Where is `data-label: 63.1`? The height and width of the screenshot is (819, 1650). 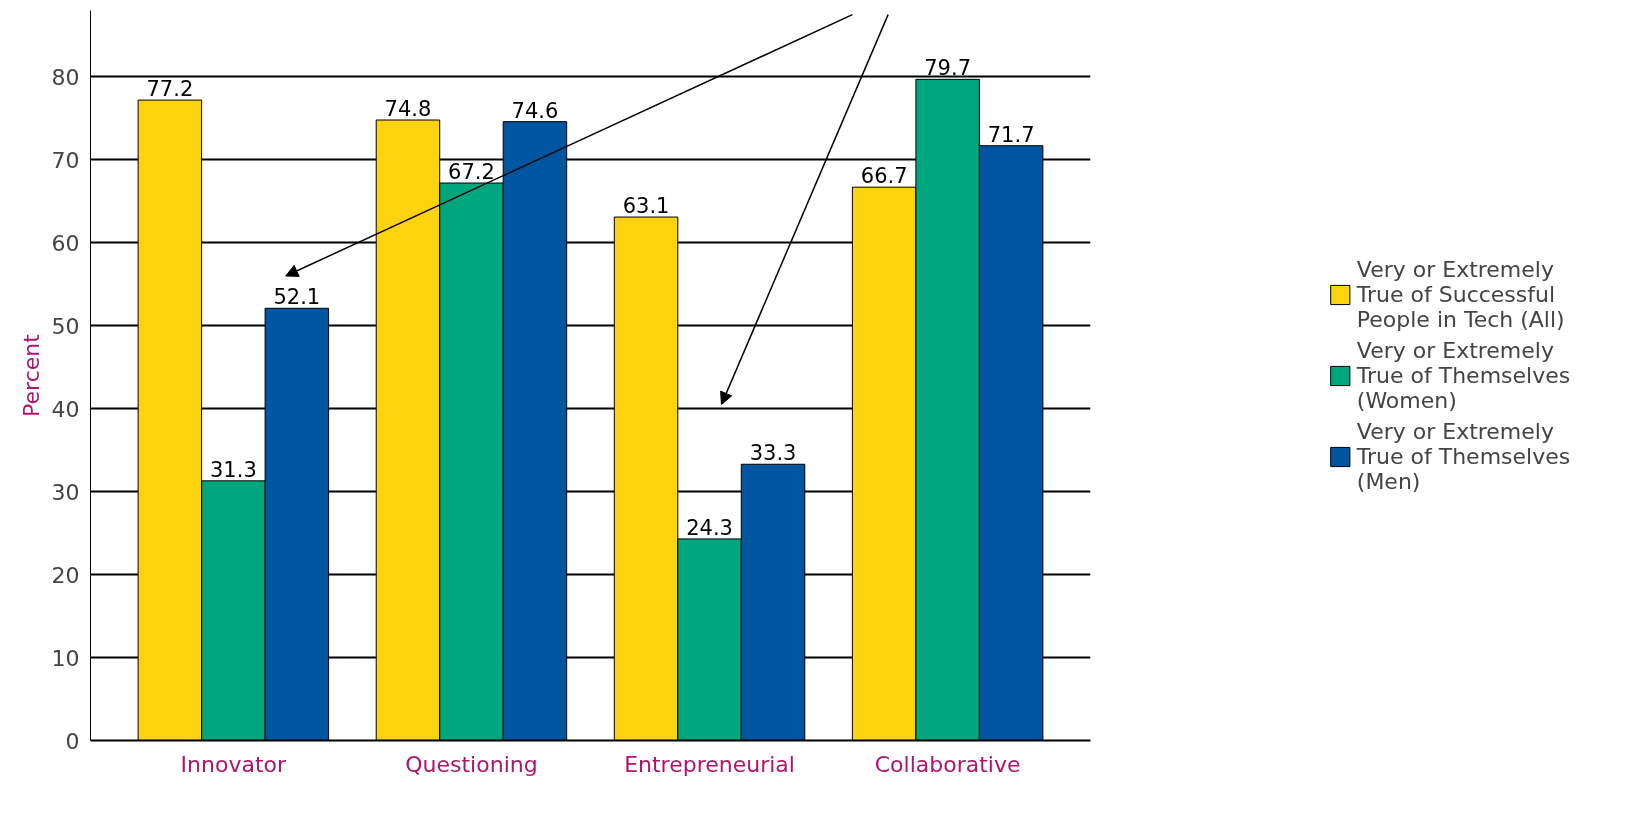 data-label: 63.1 is located at coordinates (646, 206).